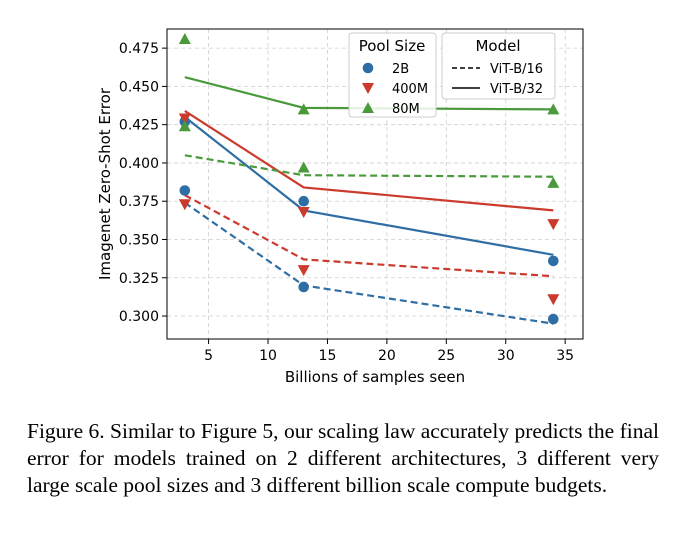  Describe the element at coordinates (208, 356) in the screenshot. I see `x-tick-label: 5` at that location.